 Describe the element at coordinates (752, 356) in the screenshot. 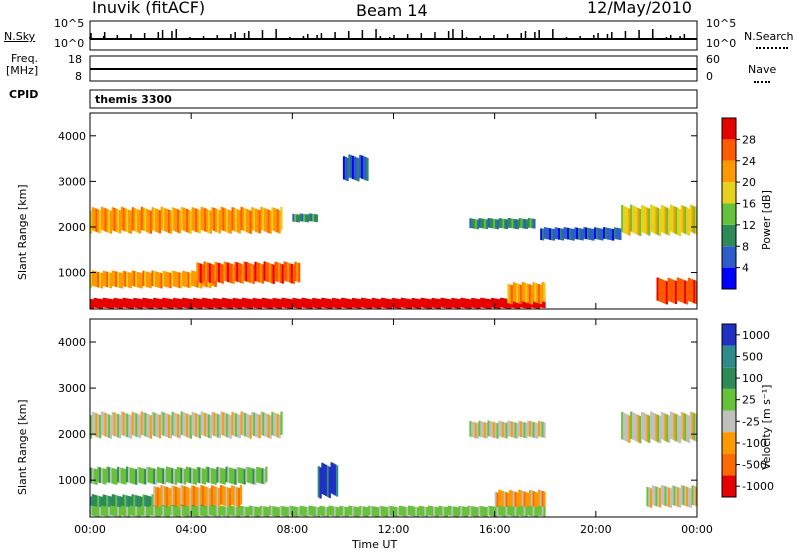

I see `colorbar-tick-label: 500` at that location.